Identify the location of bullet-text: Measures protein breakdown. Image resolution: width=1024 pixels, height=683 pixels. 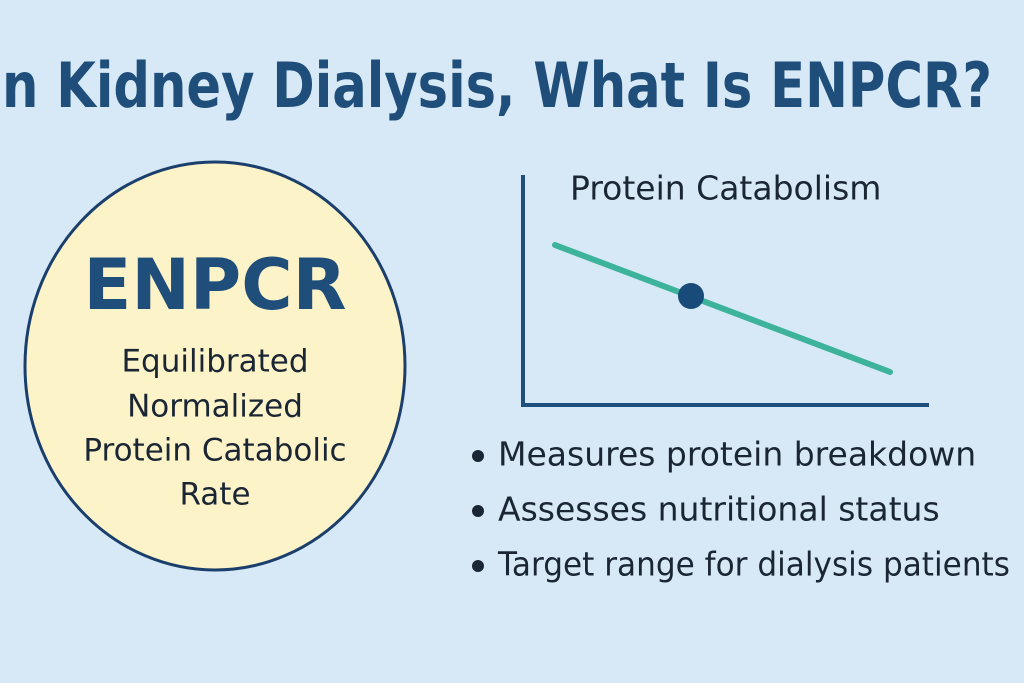
(737, 454).